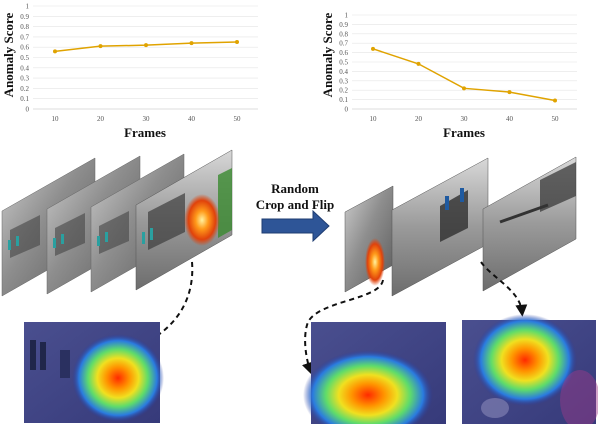 This screenshot has width=598, height=424. I want to click on chart2-series-line, so click(464, 75).